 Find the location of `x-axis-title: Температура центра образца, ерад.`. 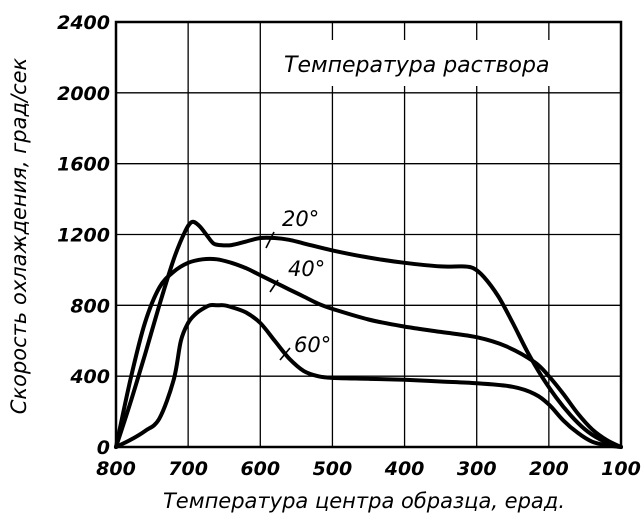

x-axis-title: Температура центра образца, ерад. is located at coordinates (364, 501).